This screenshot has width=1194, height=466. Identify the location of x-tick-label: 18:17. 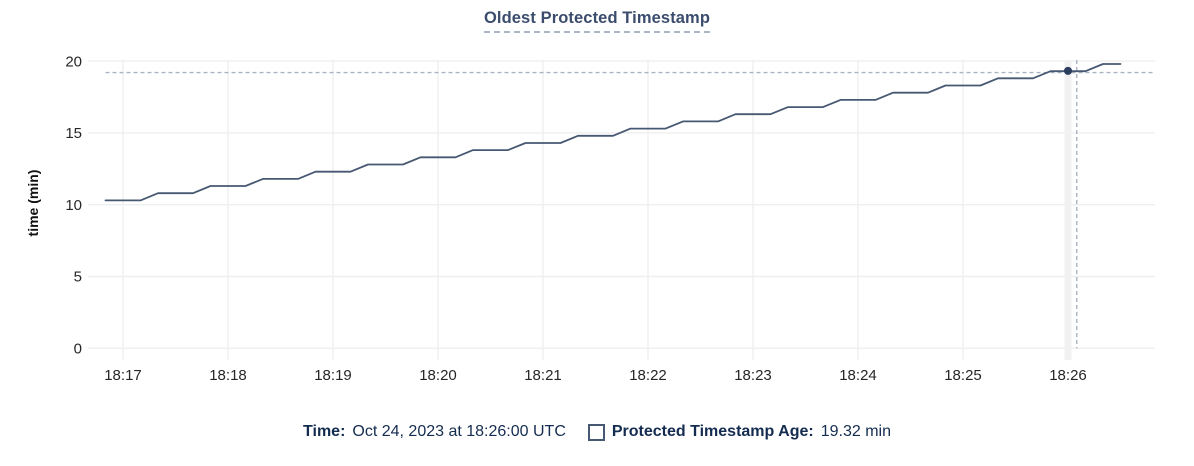
(123, 375).